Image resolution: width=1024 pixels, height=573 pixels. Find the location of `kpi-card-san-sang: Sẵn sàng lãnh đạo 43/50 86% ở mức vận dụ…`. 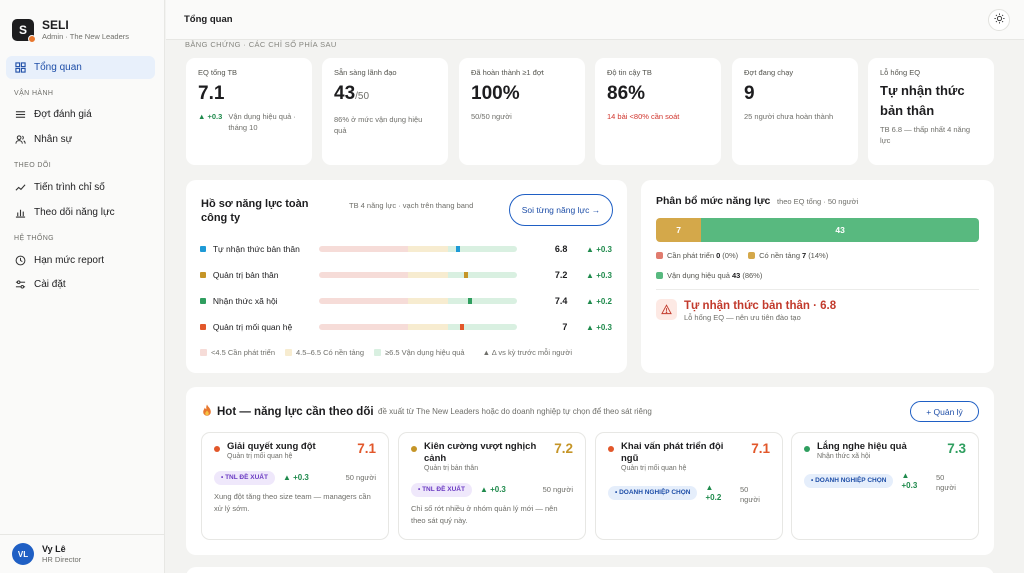

kpi-card-san-sang: Sẵn sàng lãnh đạo 43/50 86% ở mức vận dụ… is located at coordinates (385, 111).